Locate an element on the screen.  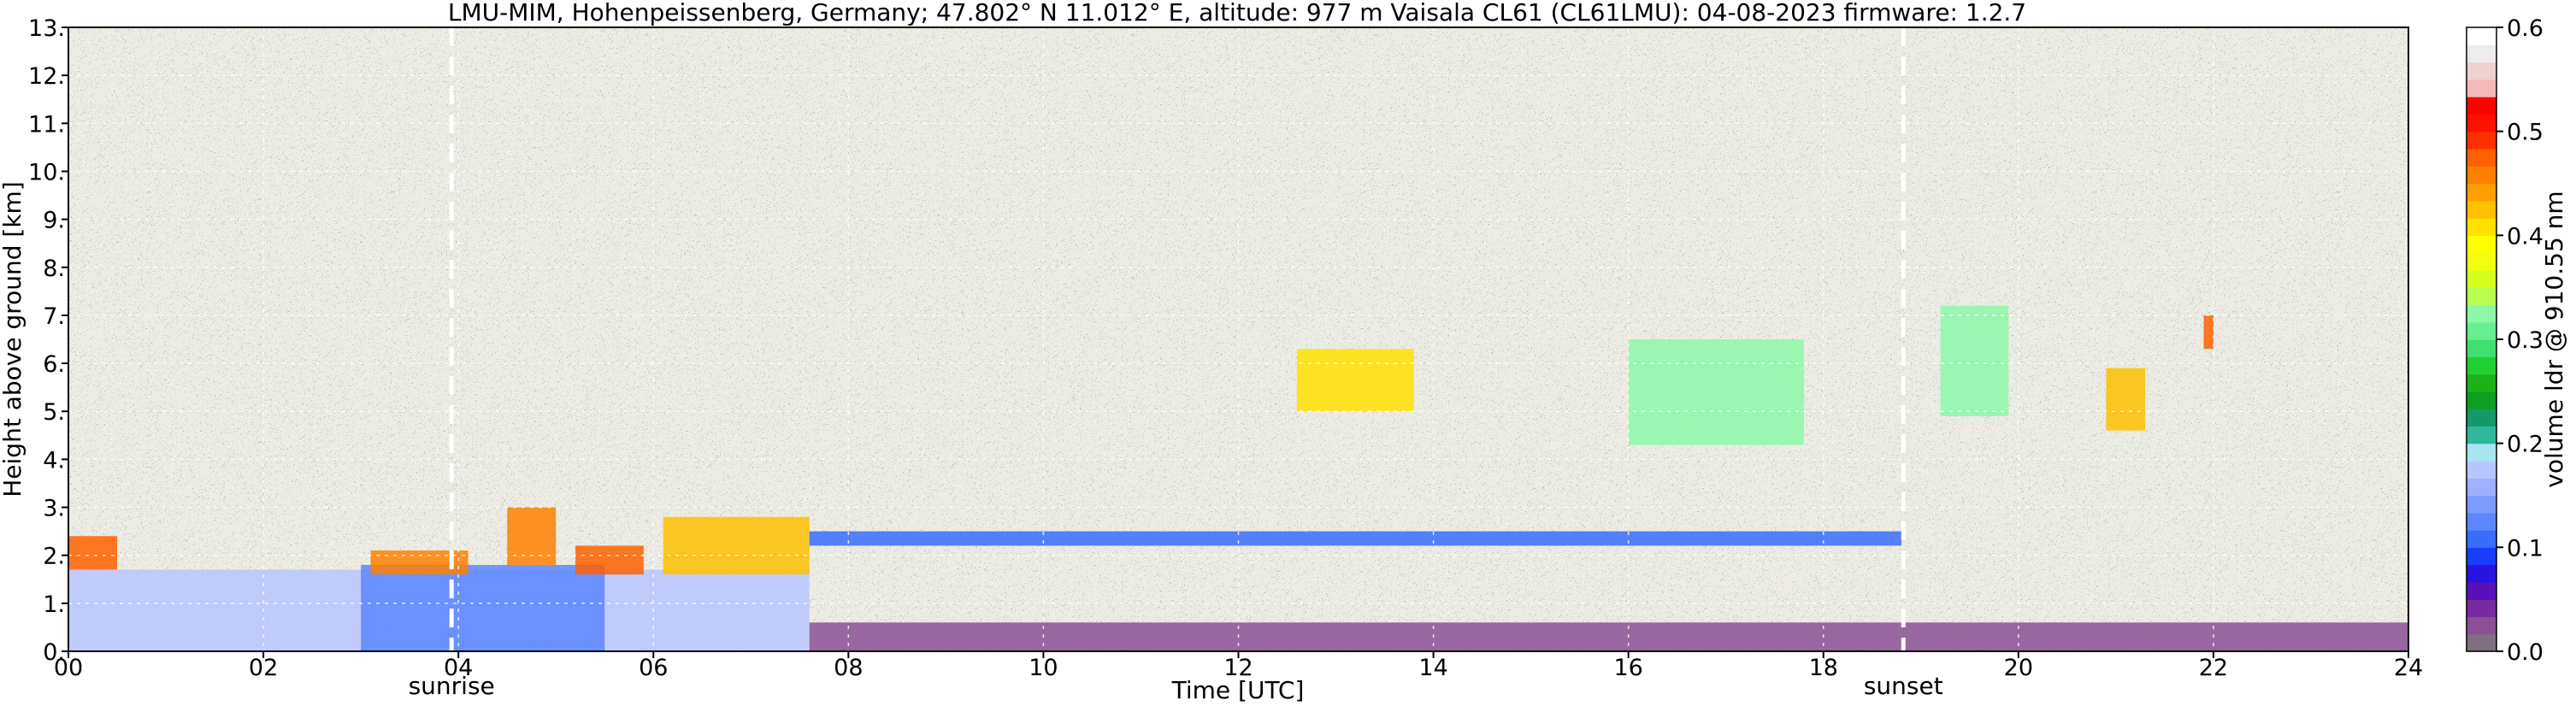
x-tick-label: 06 is located at coordinates (653, 668).